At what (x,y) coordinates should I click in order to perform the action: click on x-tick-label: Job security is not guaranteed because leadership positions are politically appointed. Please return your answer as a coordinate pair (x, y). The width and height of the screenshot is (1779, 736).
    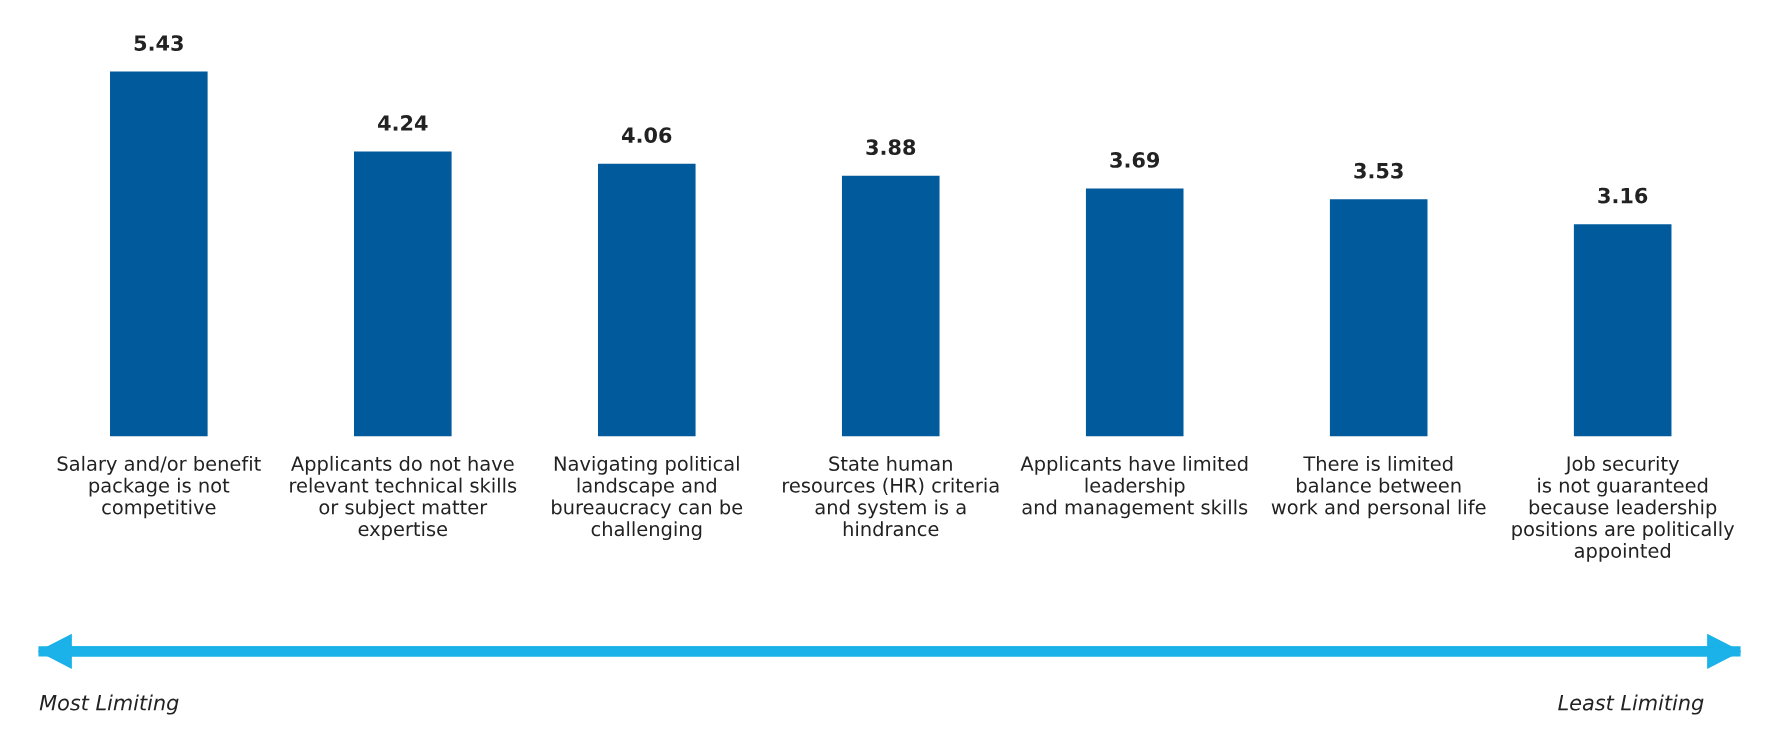
    Looking at the image, I should click on (1623, 508).